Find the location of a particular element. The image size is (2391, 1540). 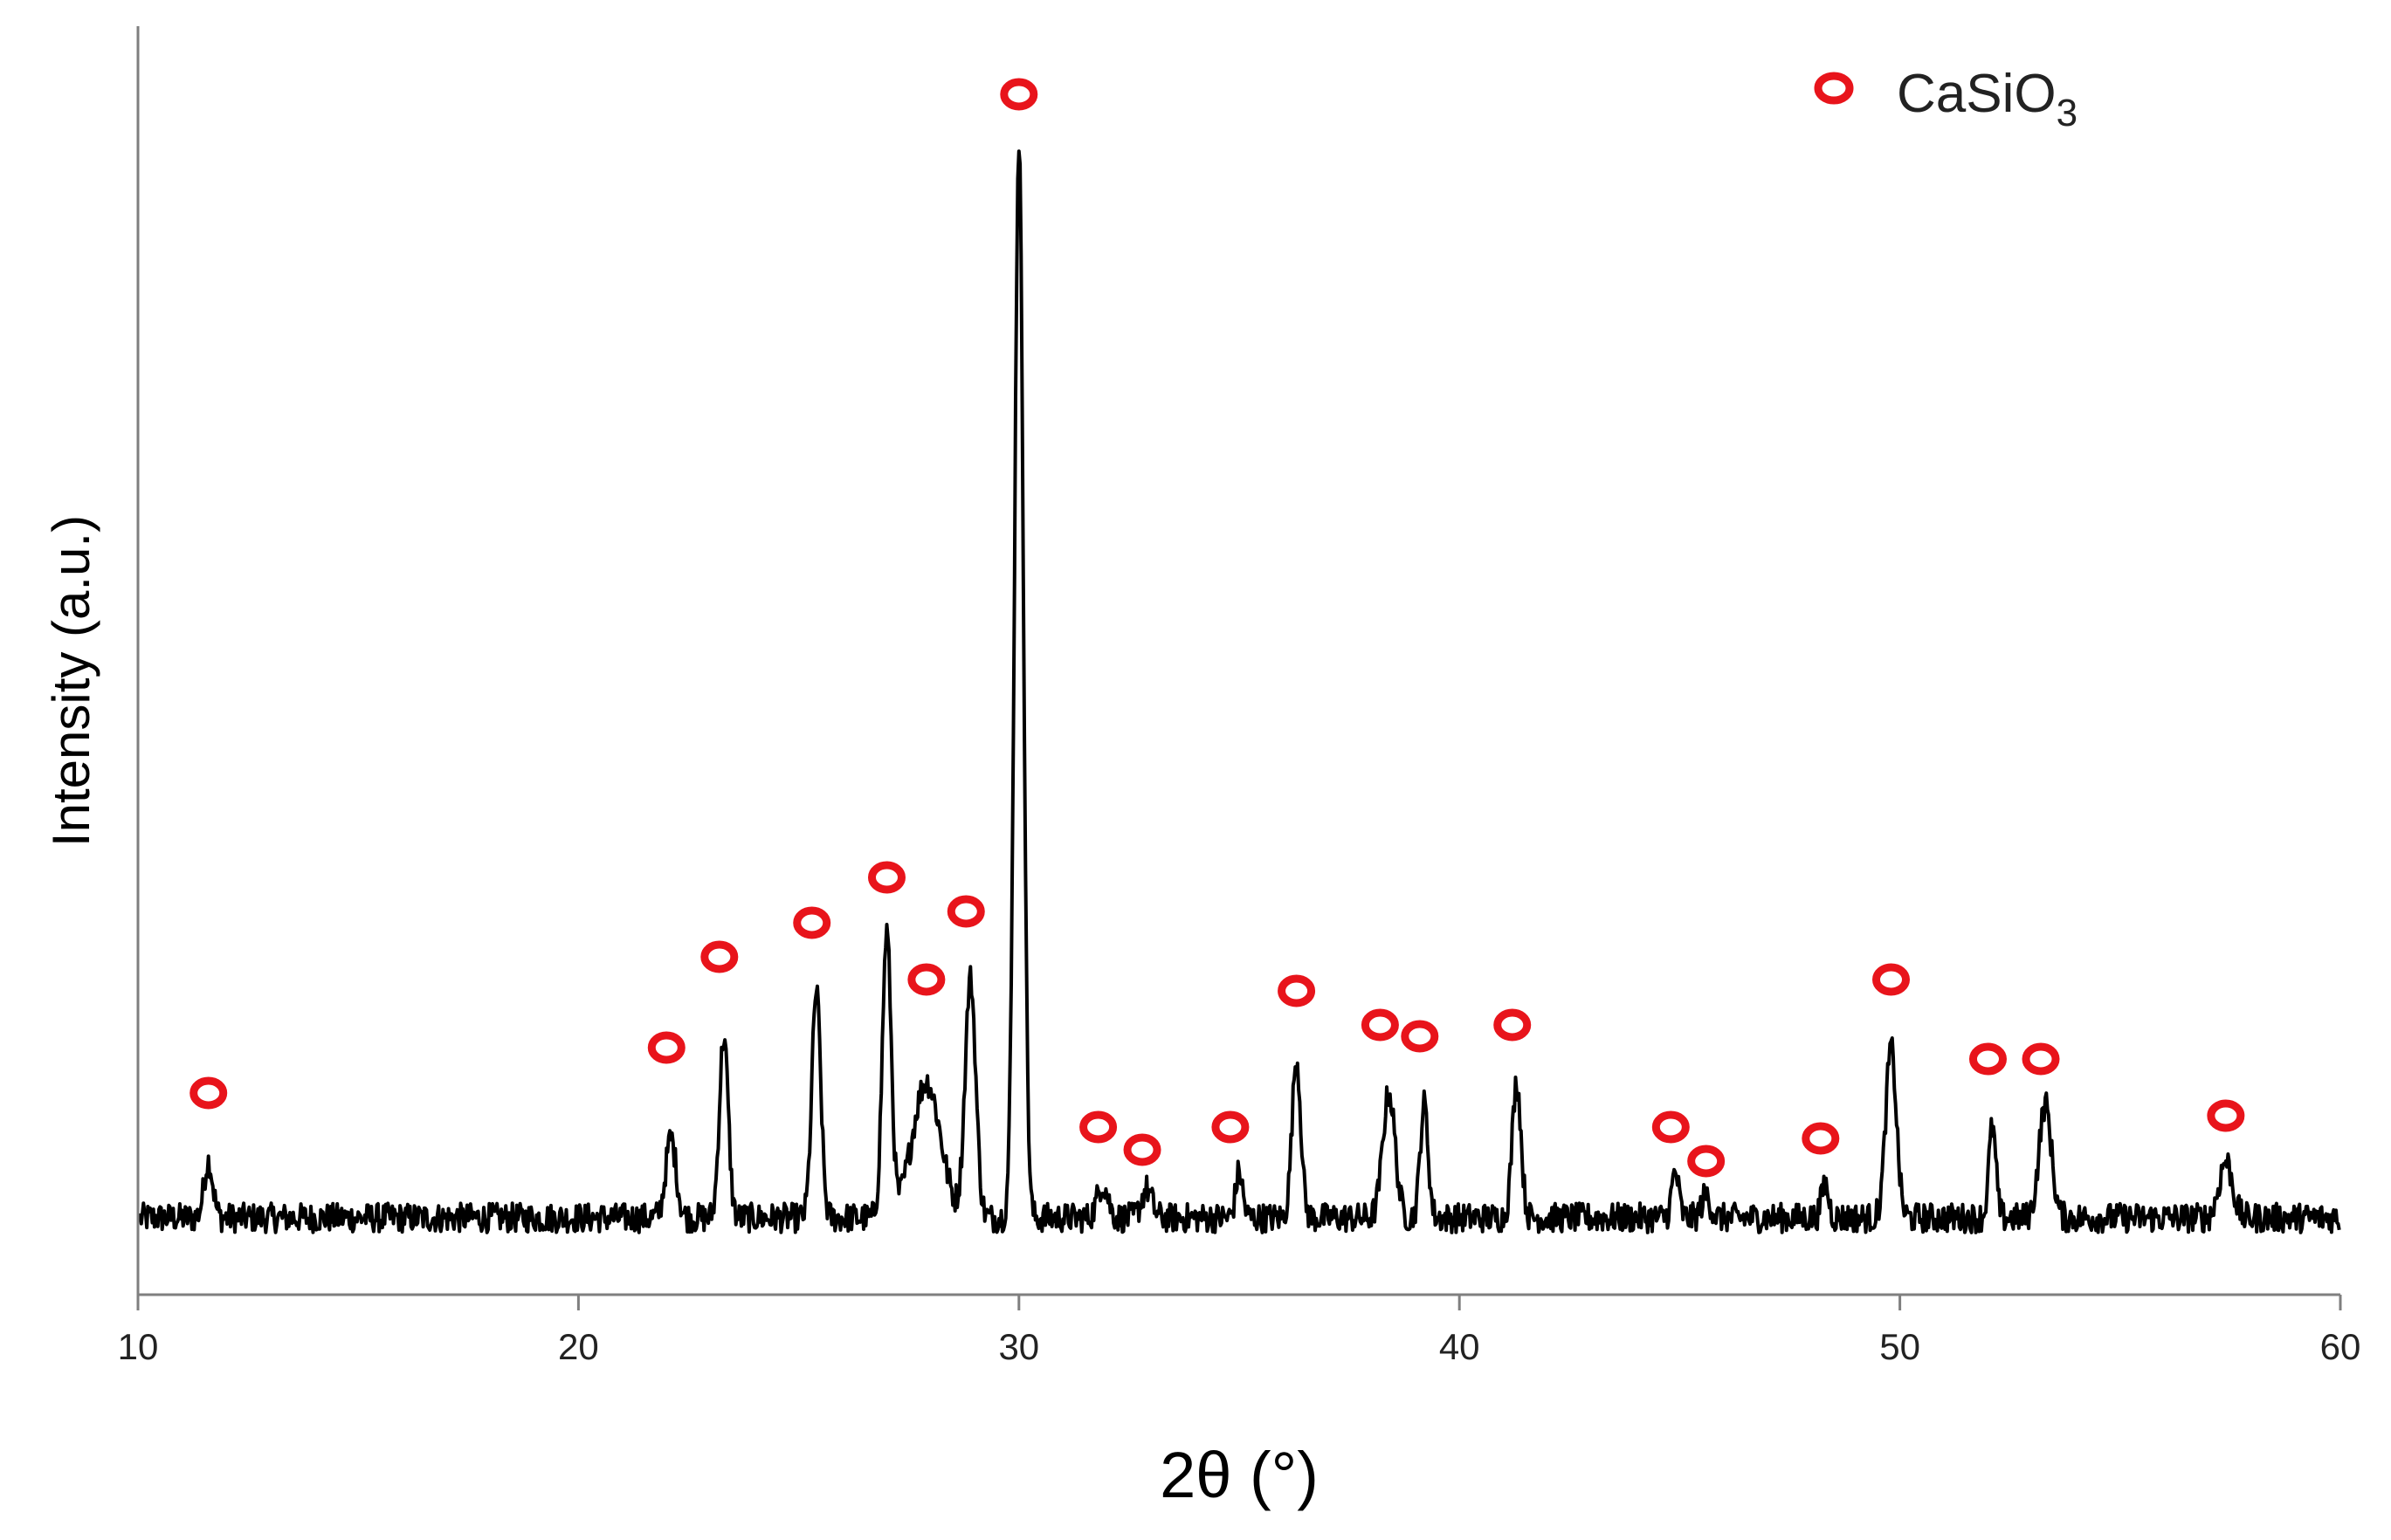

x-tick-label: 10 is located at coordinates (138, 1347).